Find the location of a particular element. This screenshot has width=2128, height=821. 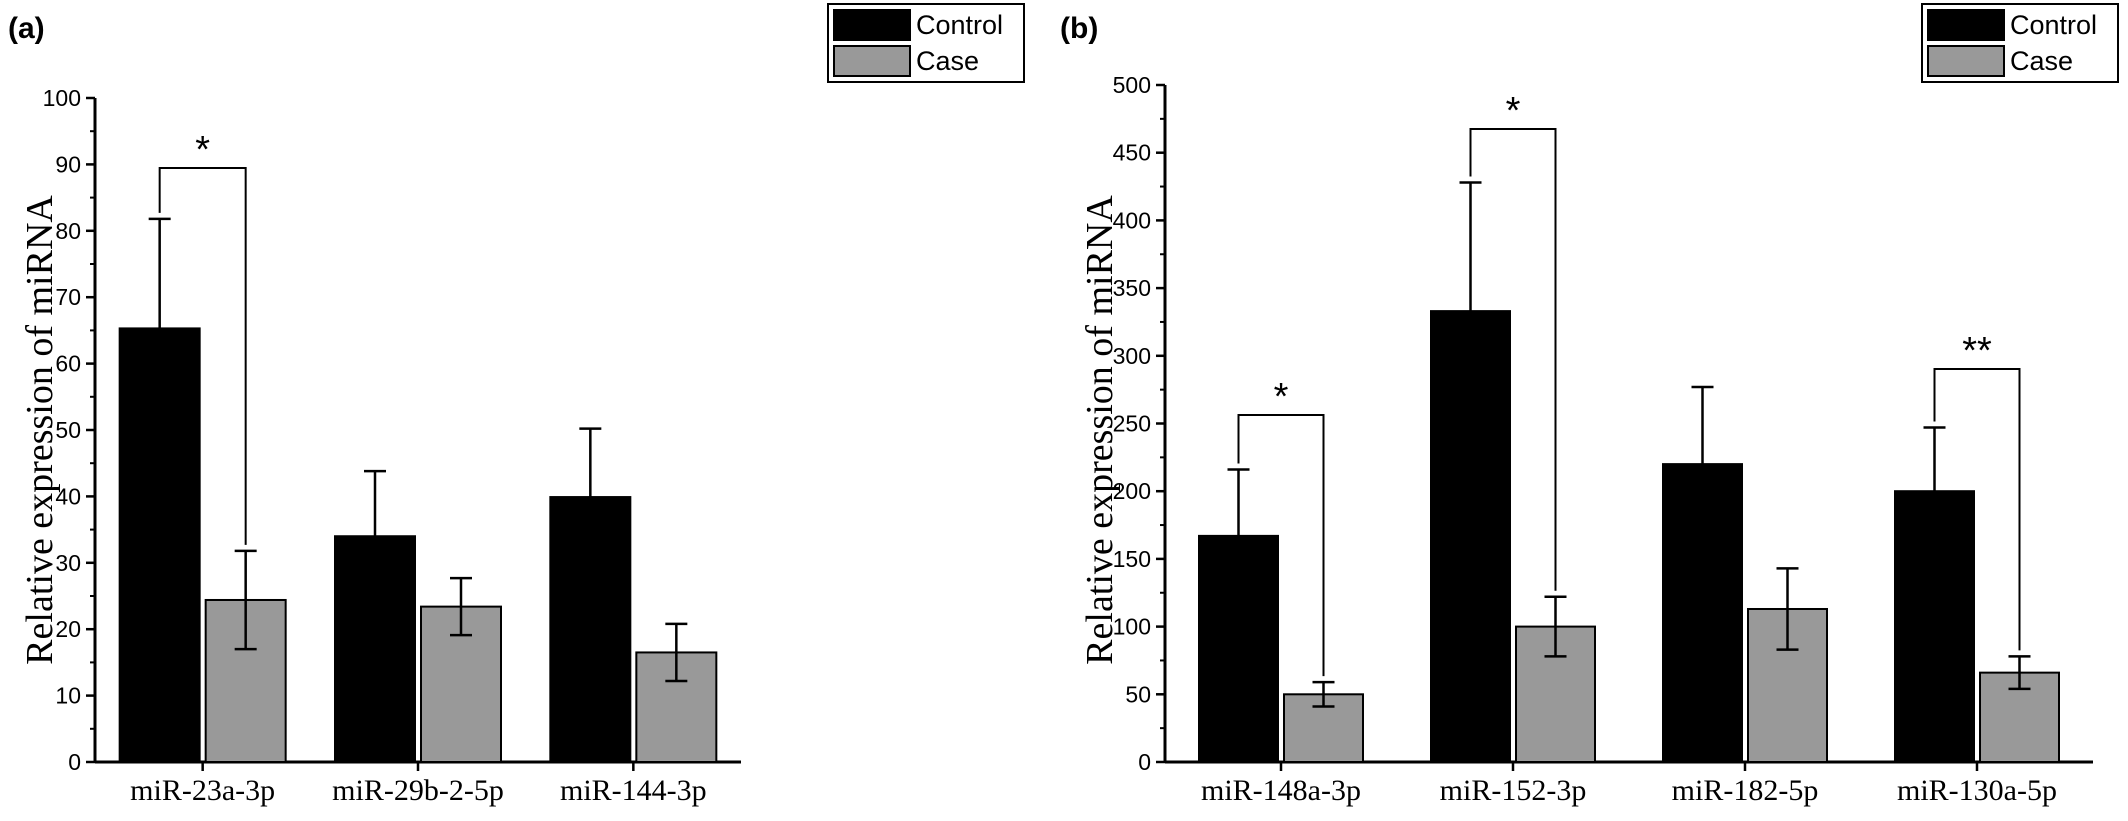

y-tick-label: 500 is located at coordinates (1132, 85).